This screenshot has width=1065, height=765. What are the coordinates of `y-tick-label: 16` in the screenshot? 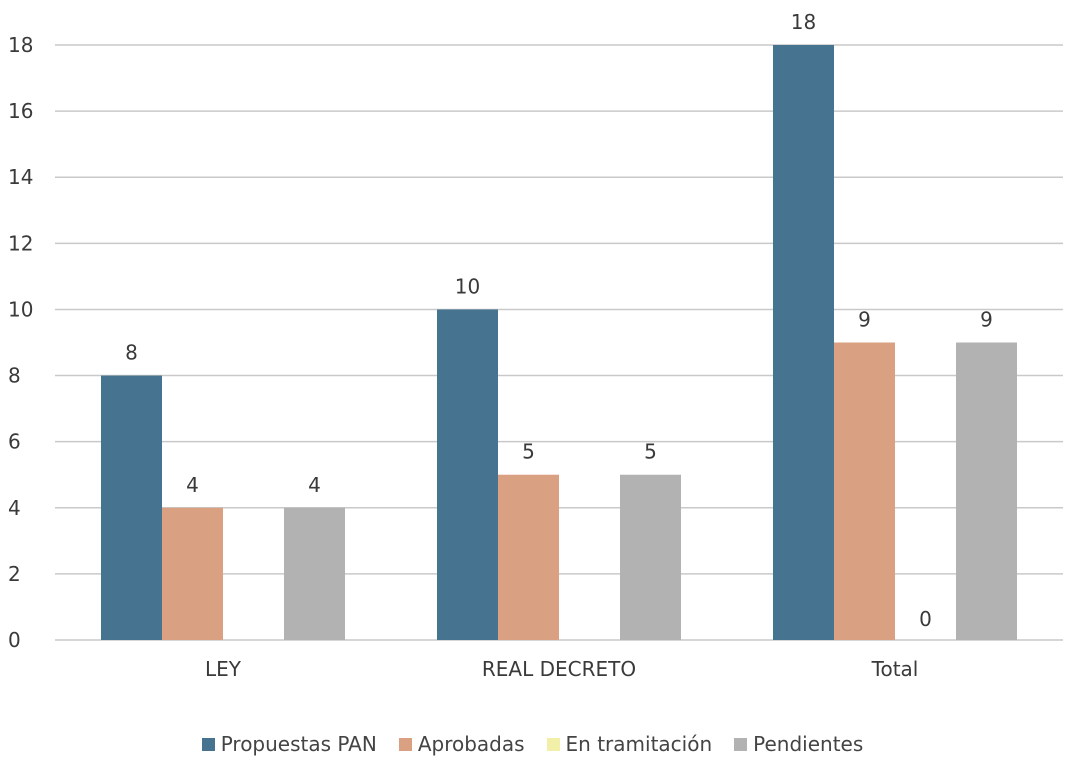 It's located at (20, 111).